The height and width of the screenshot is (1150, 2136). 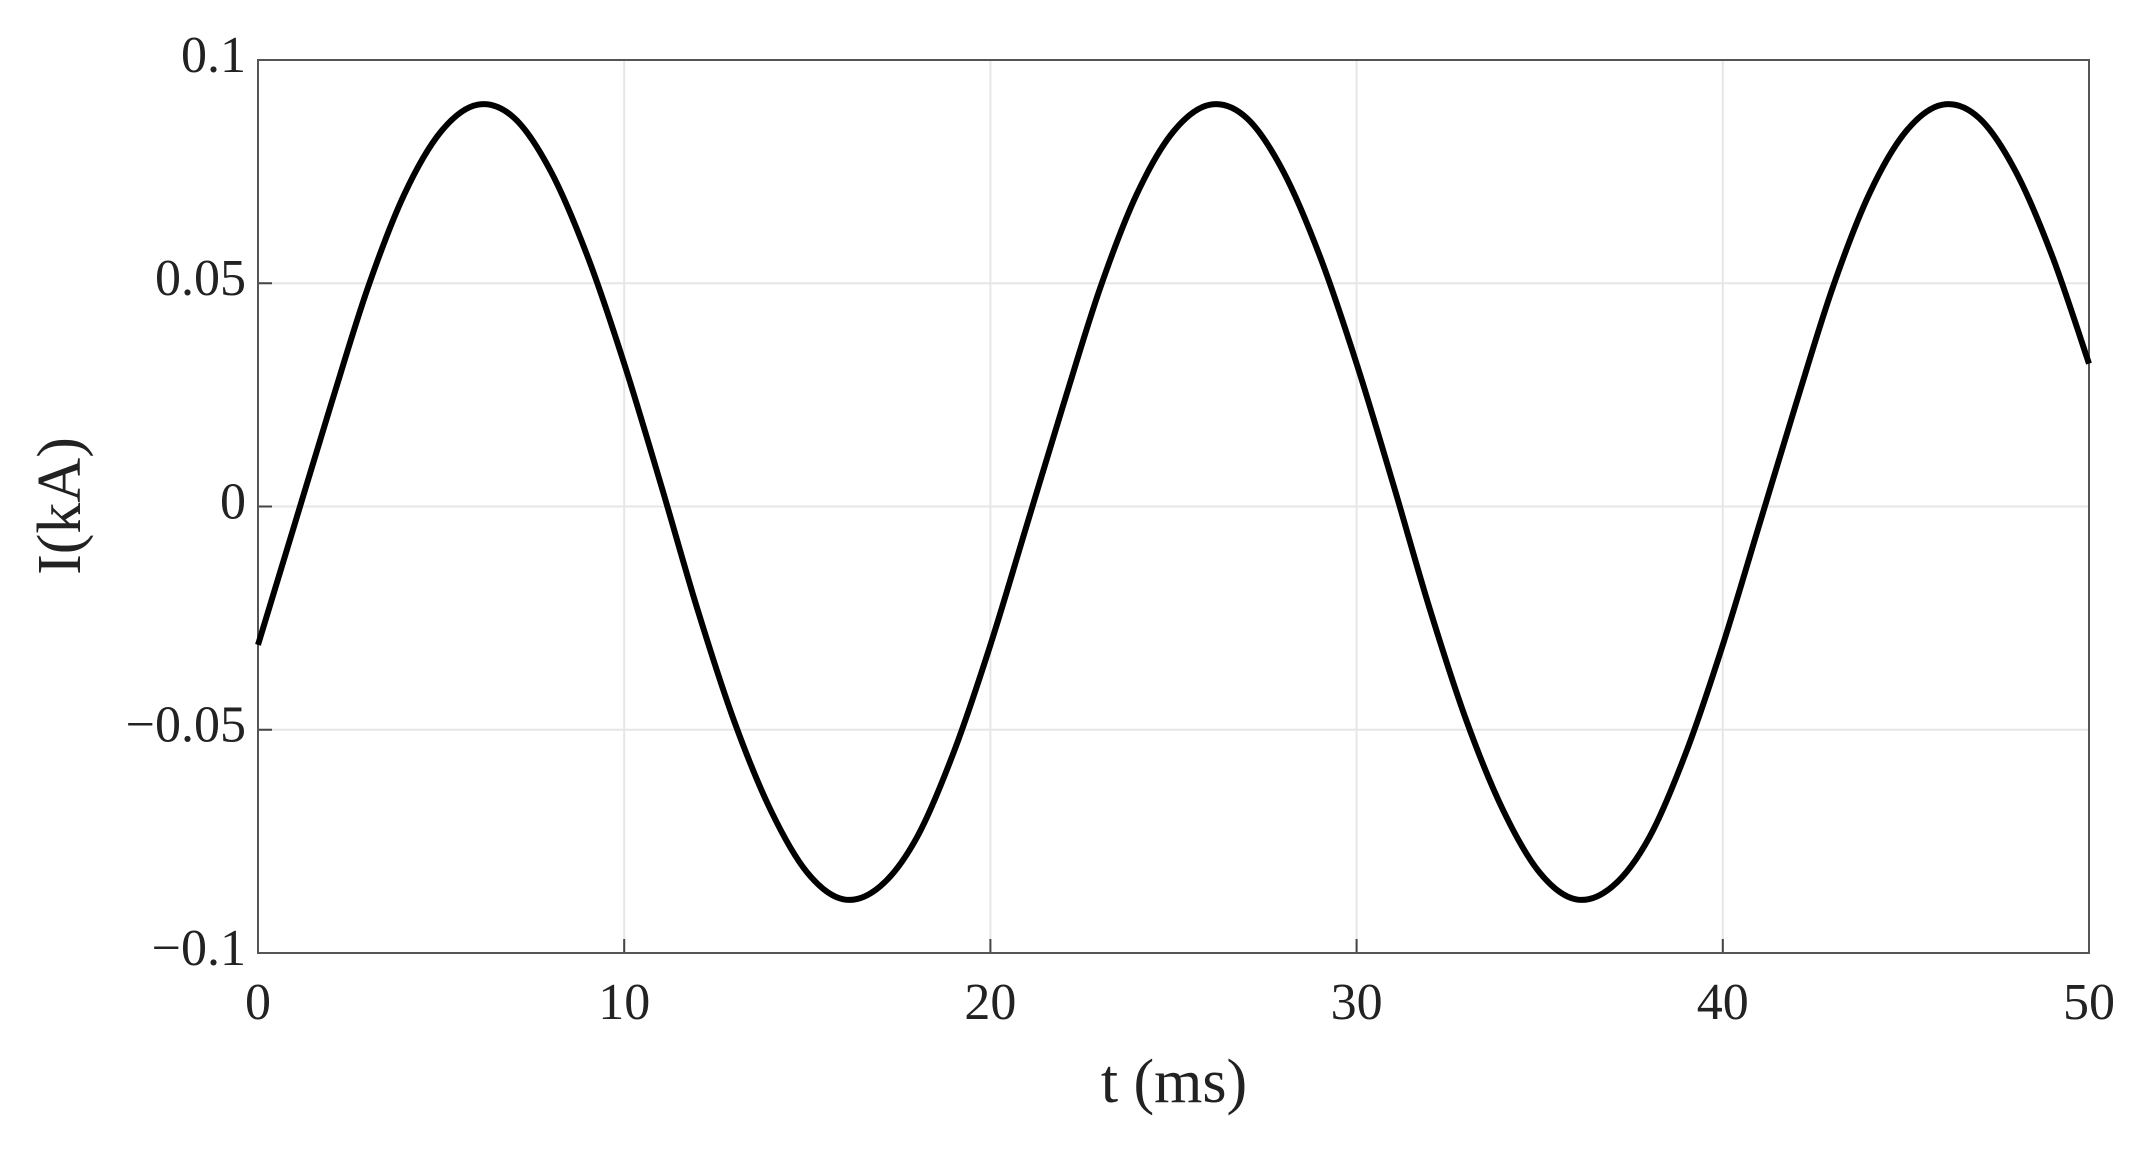 What do you see at coordinates (213, 55) in the screenshot?
I see `y-tick-label: 0.1` at bounding box center [213, 55].